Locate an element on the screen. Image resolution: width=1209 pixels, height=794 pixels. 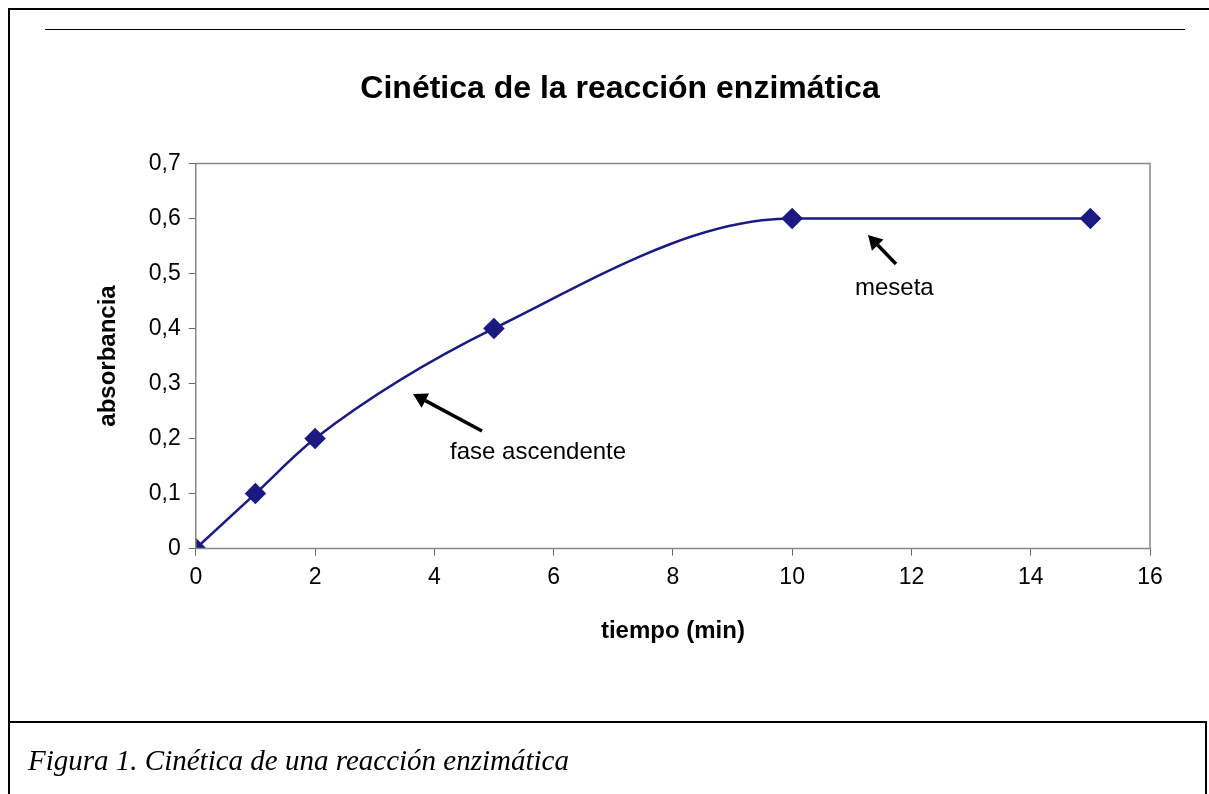
x-tick-label: 12 is located at coordinates (911, 575).